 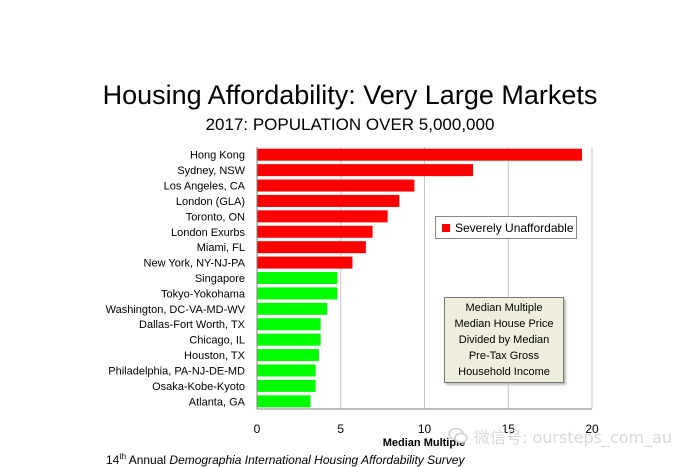 I want to click on category-label: Tokyo-Yokohama, so click(x=203, y=294).